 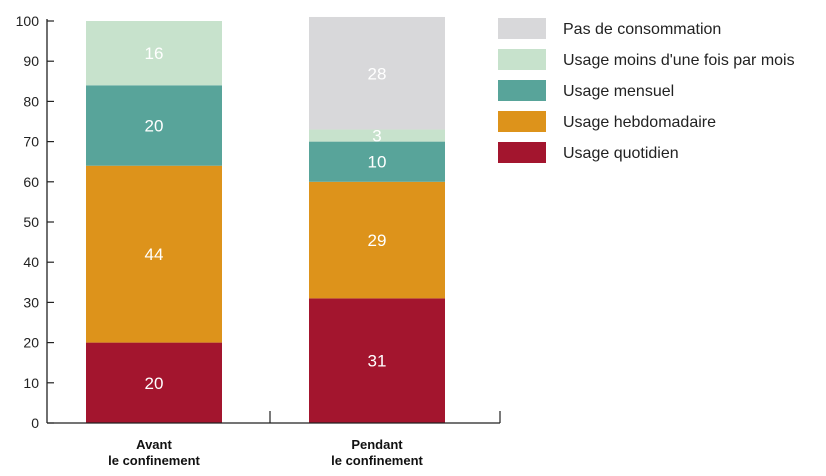 What do you see at coordinates (31, 101) in the screenshot?
I see `y-tick-label: 80` at bounding box center [31, 101].